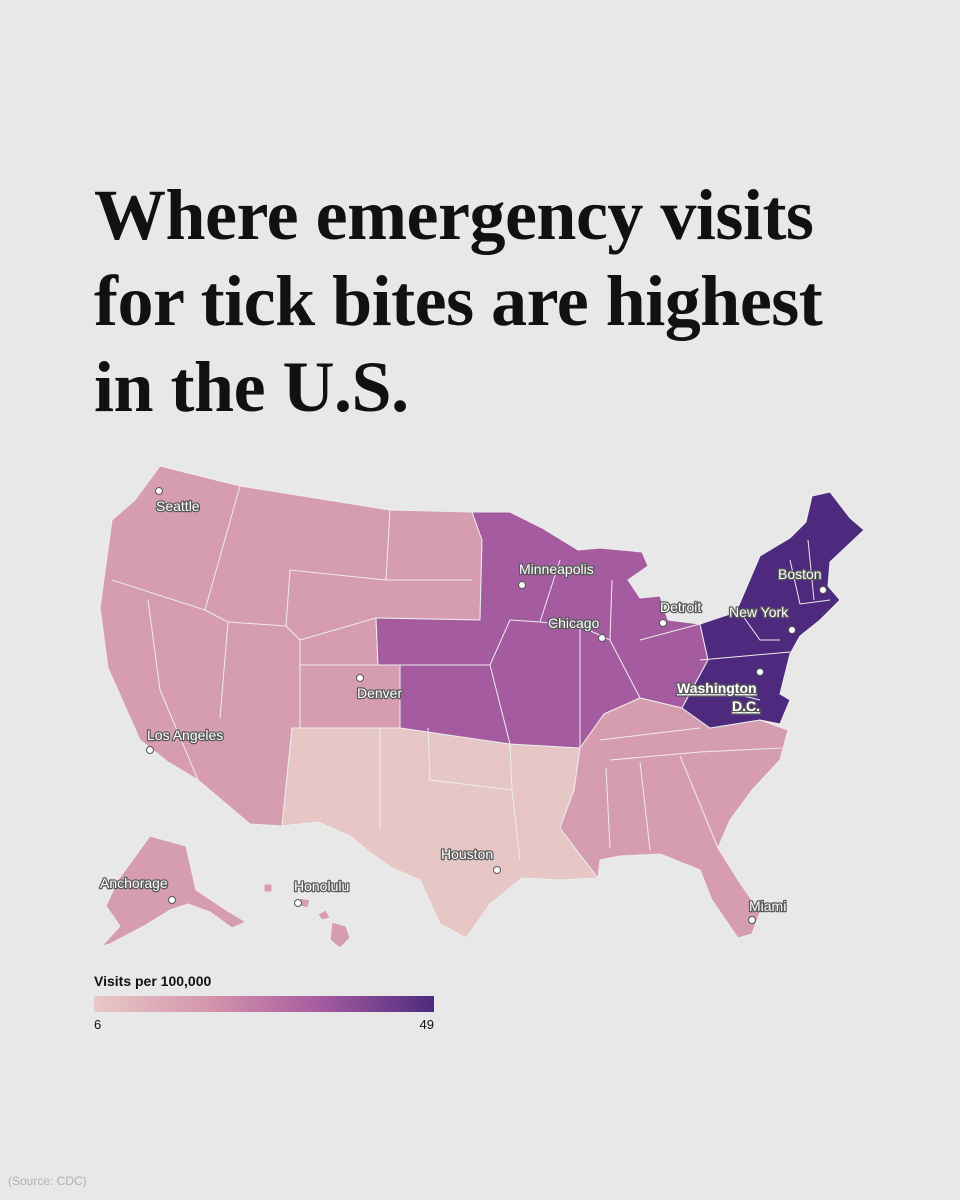 This screenshot has height=1200, width=960. What do you see at coordinates (760, 672) in the screenshot?
I see `washington-marker` at bounding box center [760, 672].